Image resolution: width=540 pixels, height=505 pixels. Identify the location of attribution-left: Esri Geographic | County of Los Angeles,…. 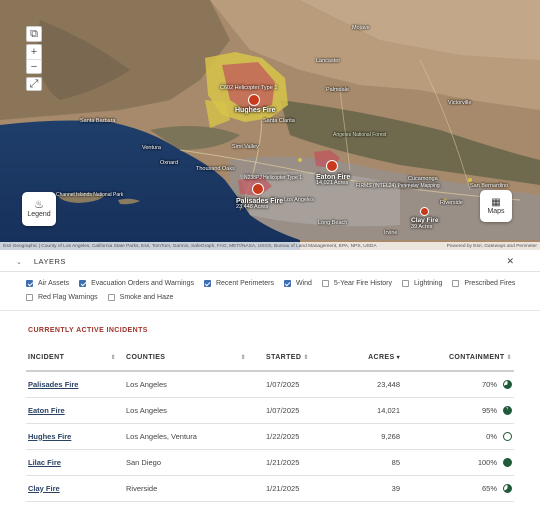
(190, 246).